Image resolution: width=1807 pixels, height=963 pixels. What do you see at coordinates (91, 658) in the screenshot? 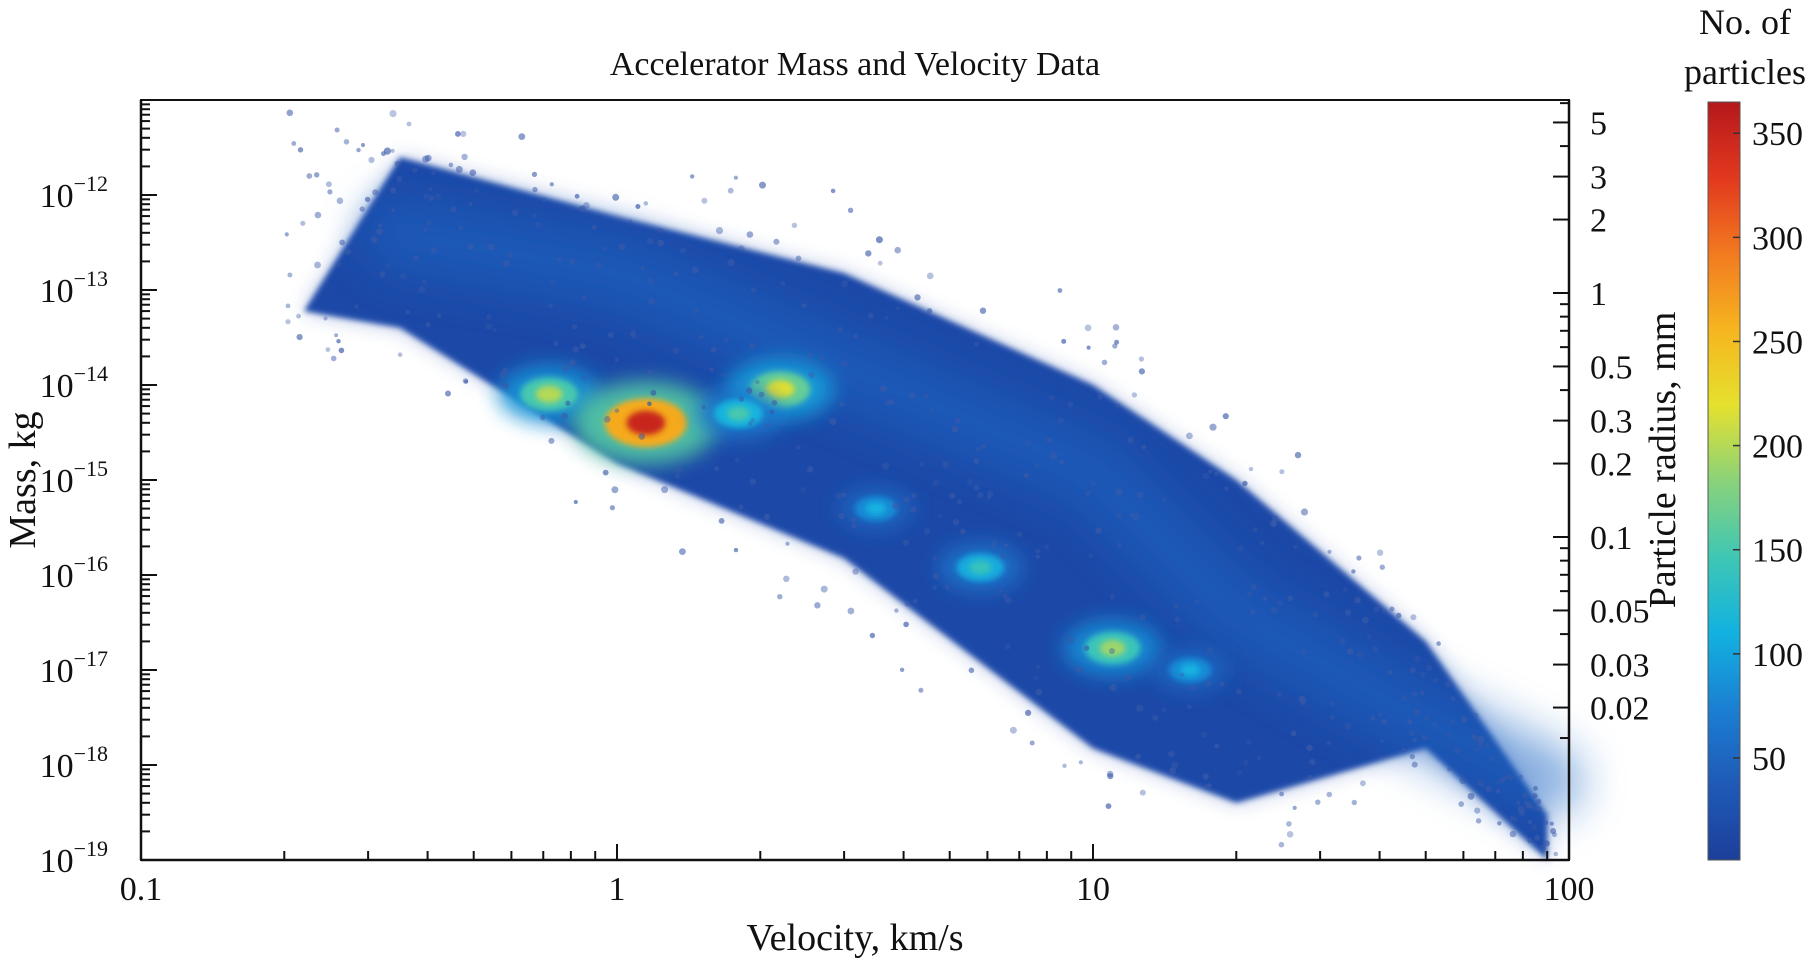
I see `y-tick-exponent: −17` at bounding box center [91, 658].